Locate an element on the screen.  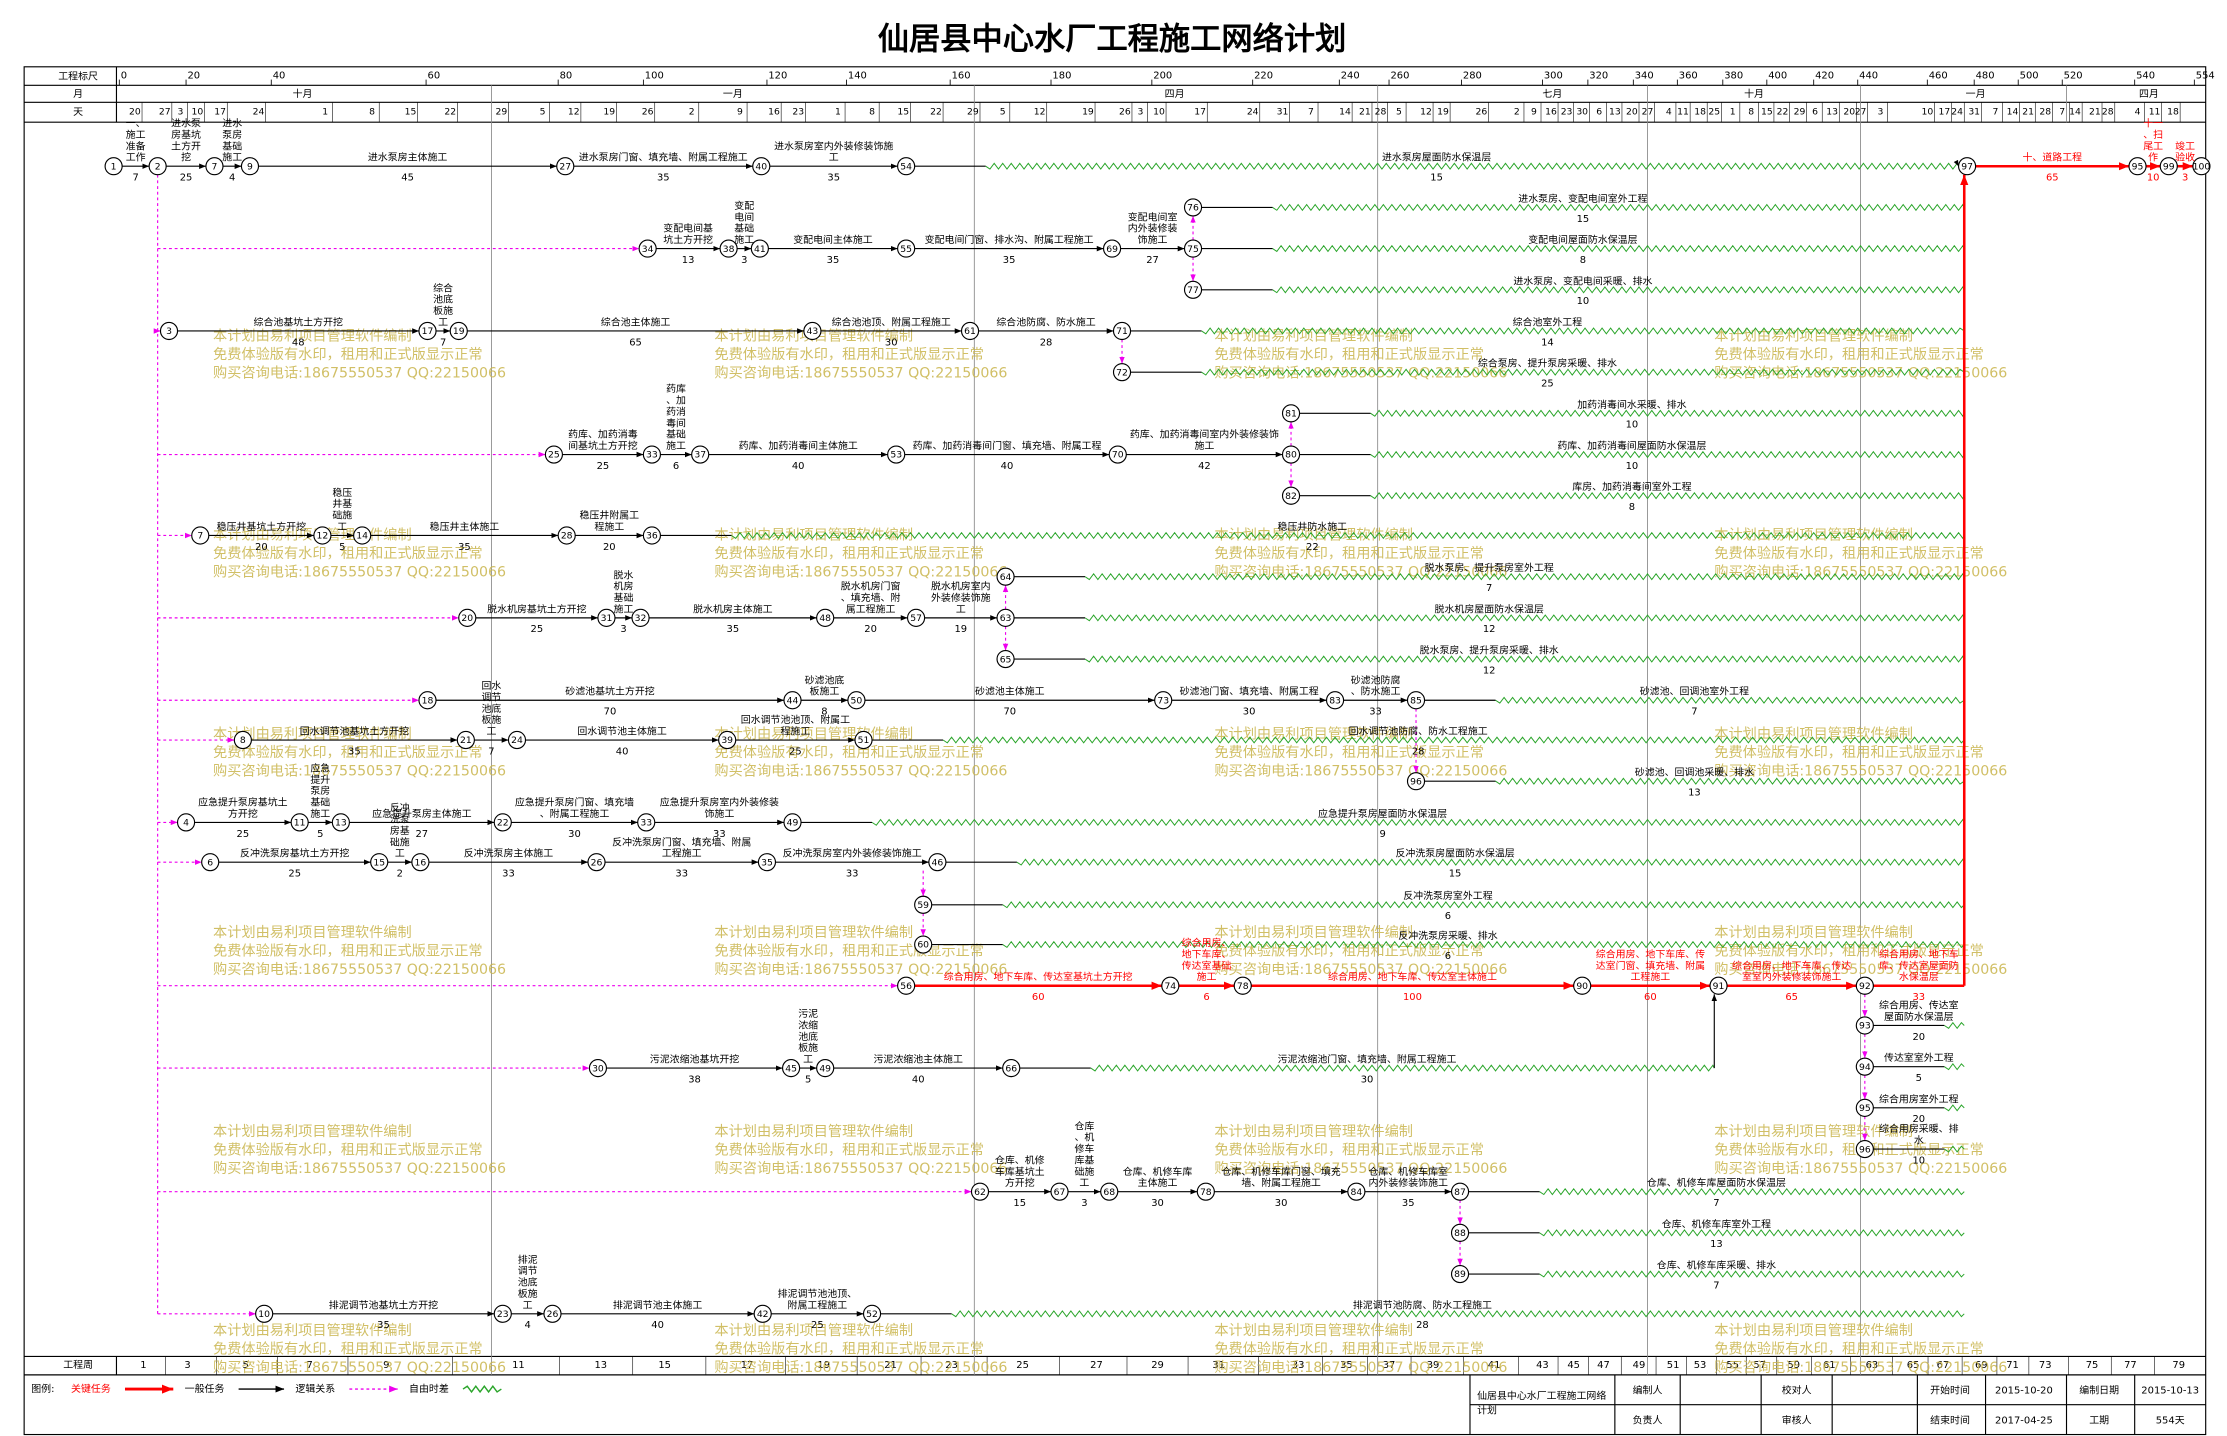
task-name: 药库、加药消毒间屋面防水保温层 is located at coordinates (1631, 445).